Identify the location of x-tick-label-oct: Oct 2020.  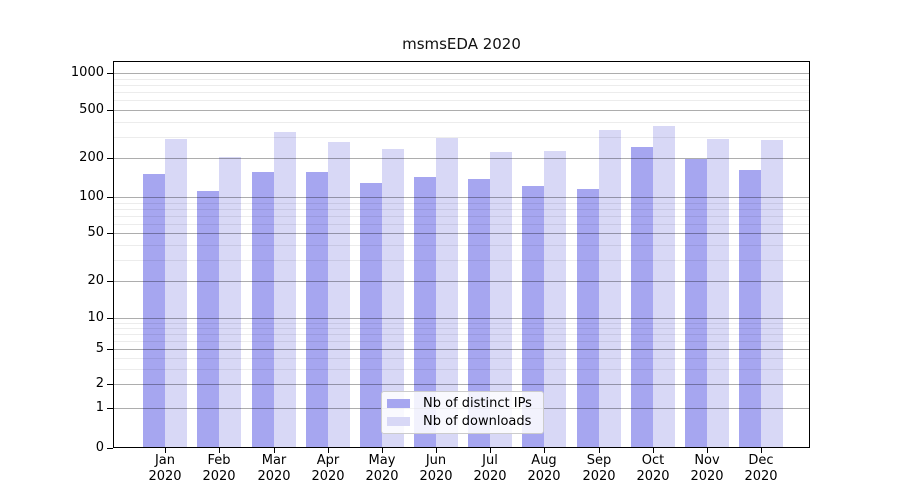
(653, 468).